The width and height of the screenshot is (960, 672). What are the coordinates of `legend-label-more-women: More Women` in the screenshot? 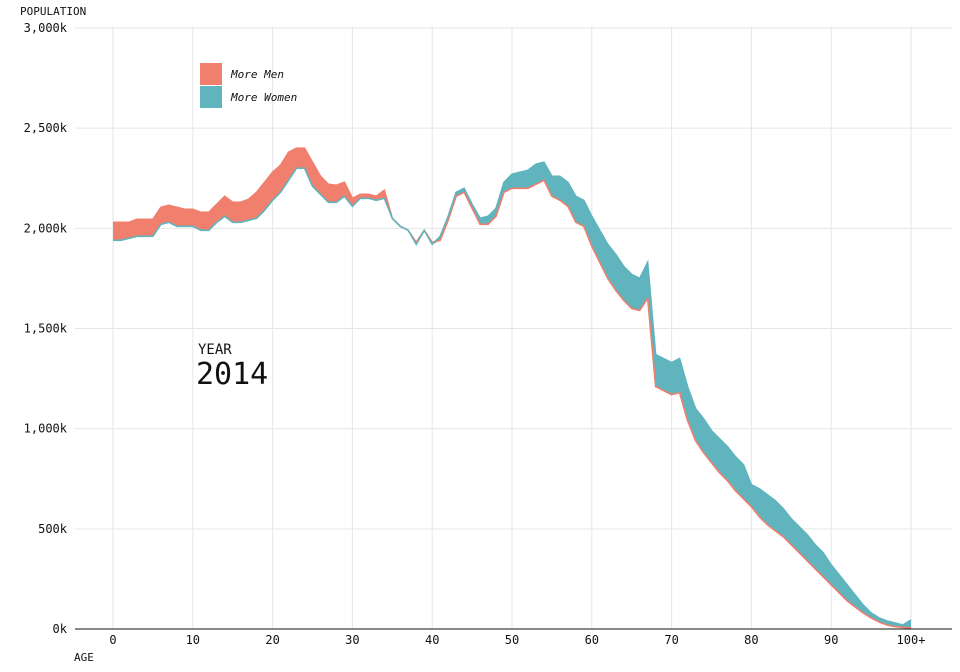 It's located at (263, 97).